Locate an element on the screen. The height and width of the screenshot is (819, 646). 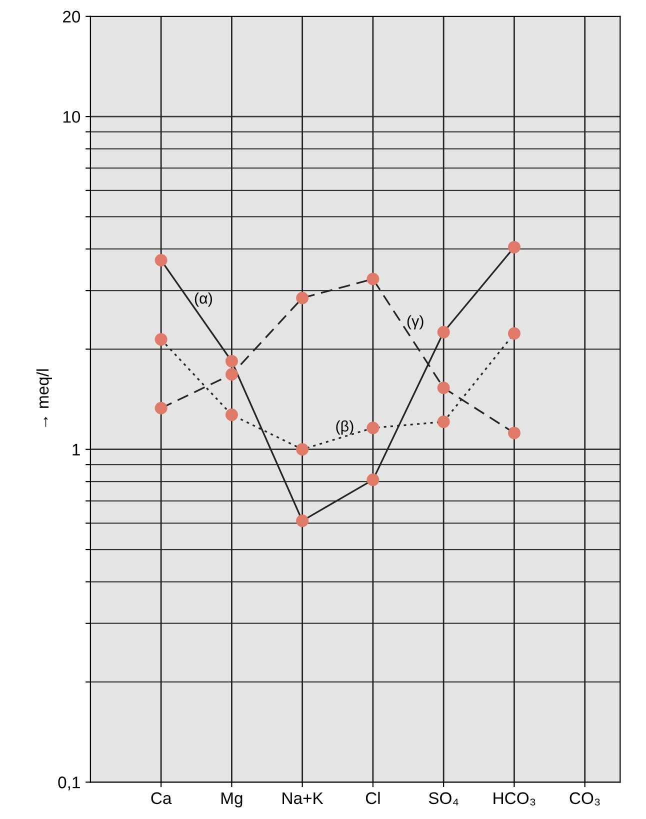
x-tick-label: SO₄ is located at coordinates (443, 799).